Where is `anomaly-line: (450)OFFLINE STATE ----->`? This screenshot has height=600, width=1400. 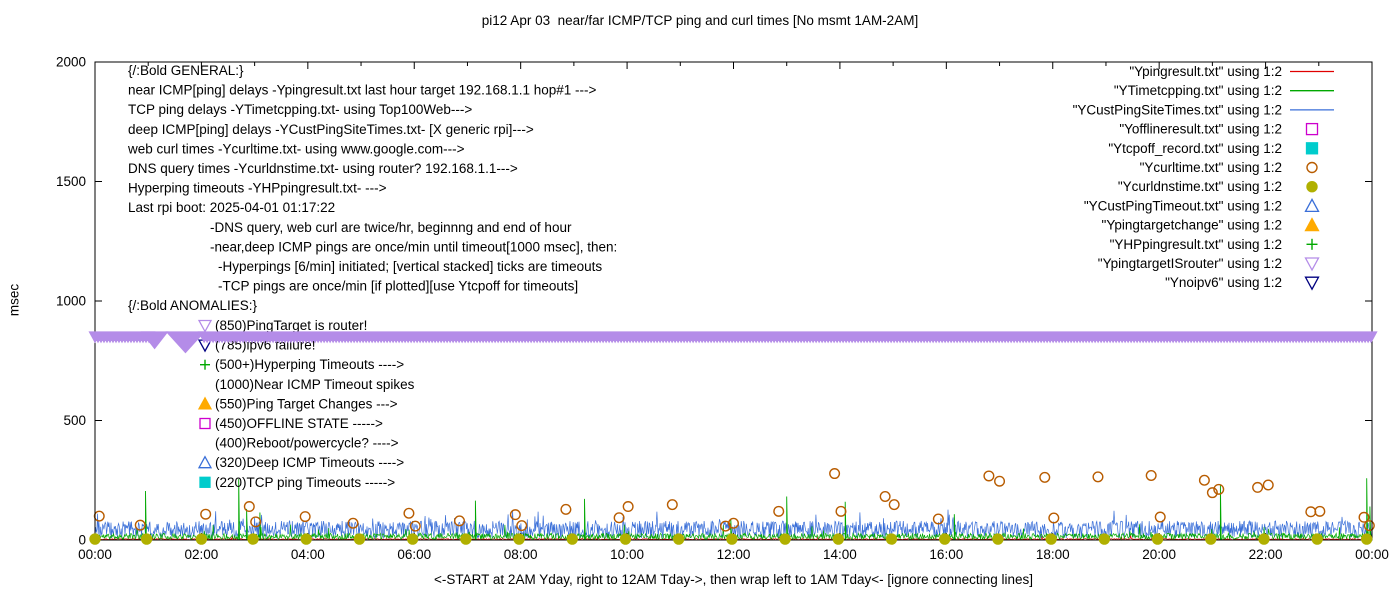 anomaly-line: (450)OFFLINE STATE -----> is located at coordinates (299, 423).